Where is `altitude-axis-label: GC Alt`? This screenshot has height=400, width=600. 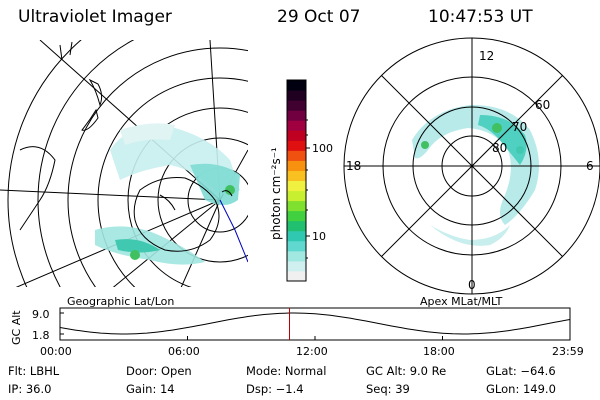 altitude-axis-label: GC Alt is located at coordinates (16, 327).